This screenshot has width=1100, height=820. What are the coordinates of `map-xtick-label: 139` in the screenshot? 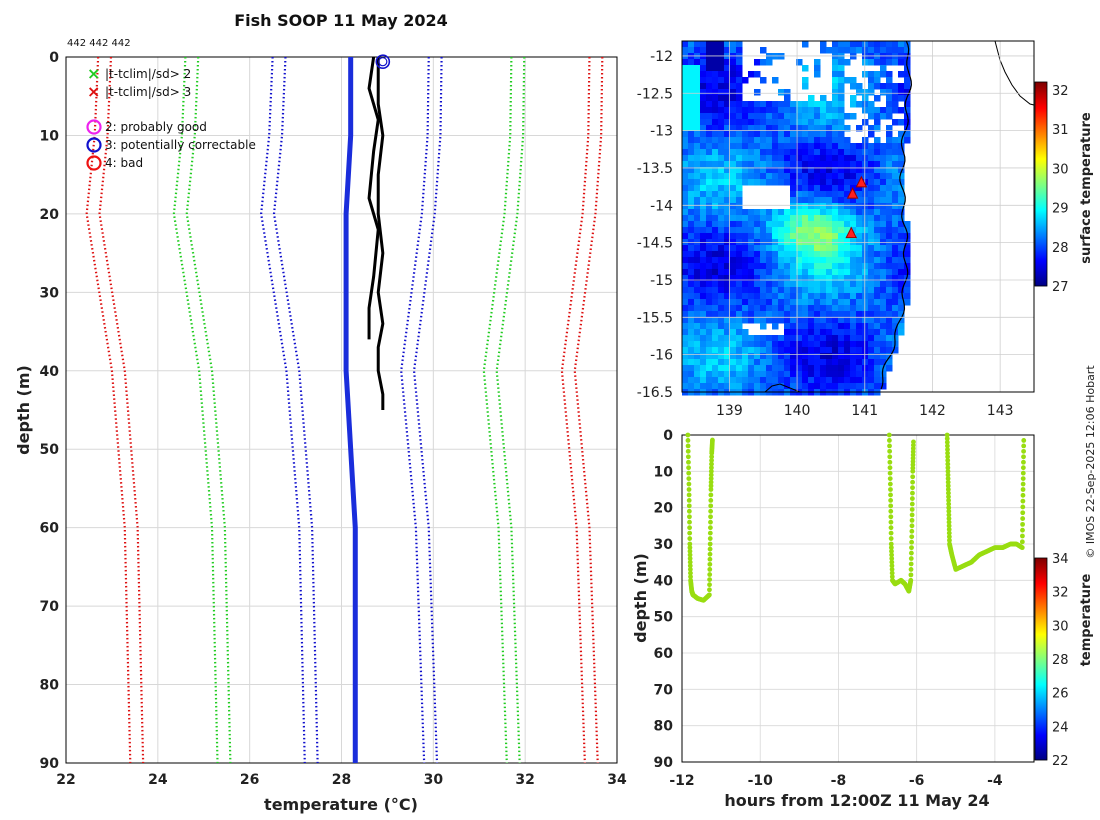 It's located at (729, 411).